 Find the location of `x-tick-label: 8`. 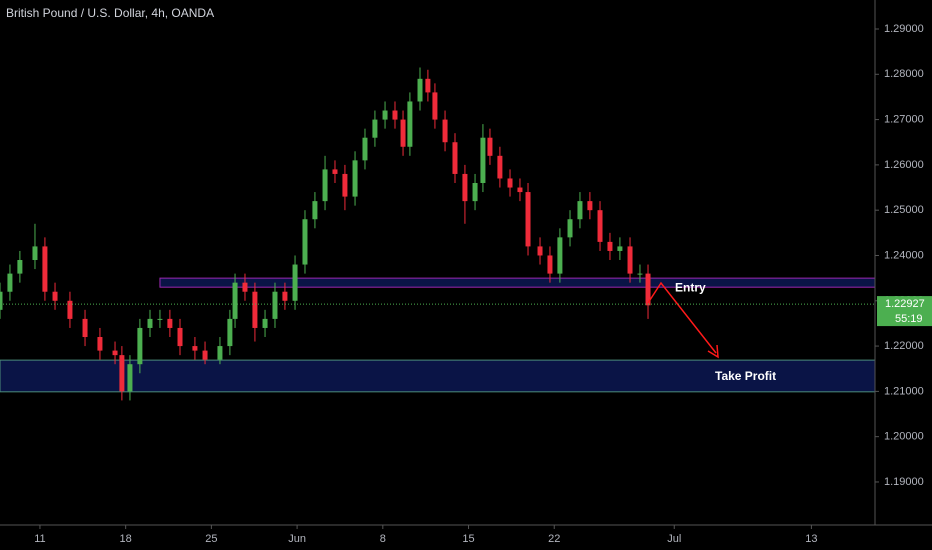

x-tick-label: 8 is located at coordinates (383, 539).